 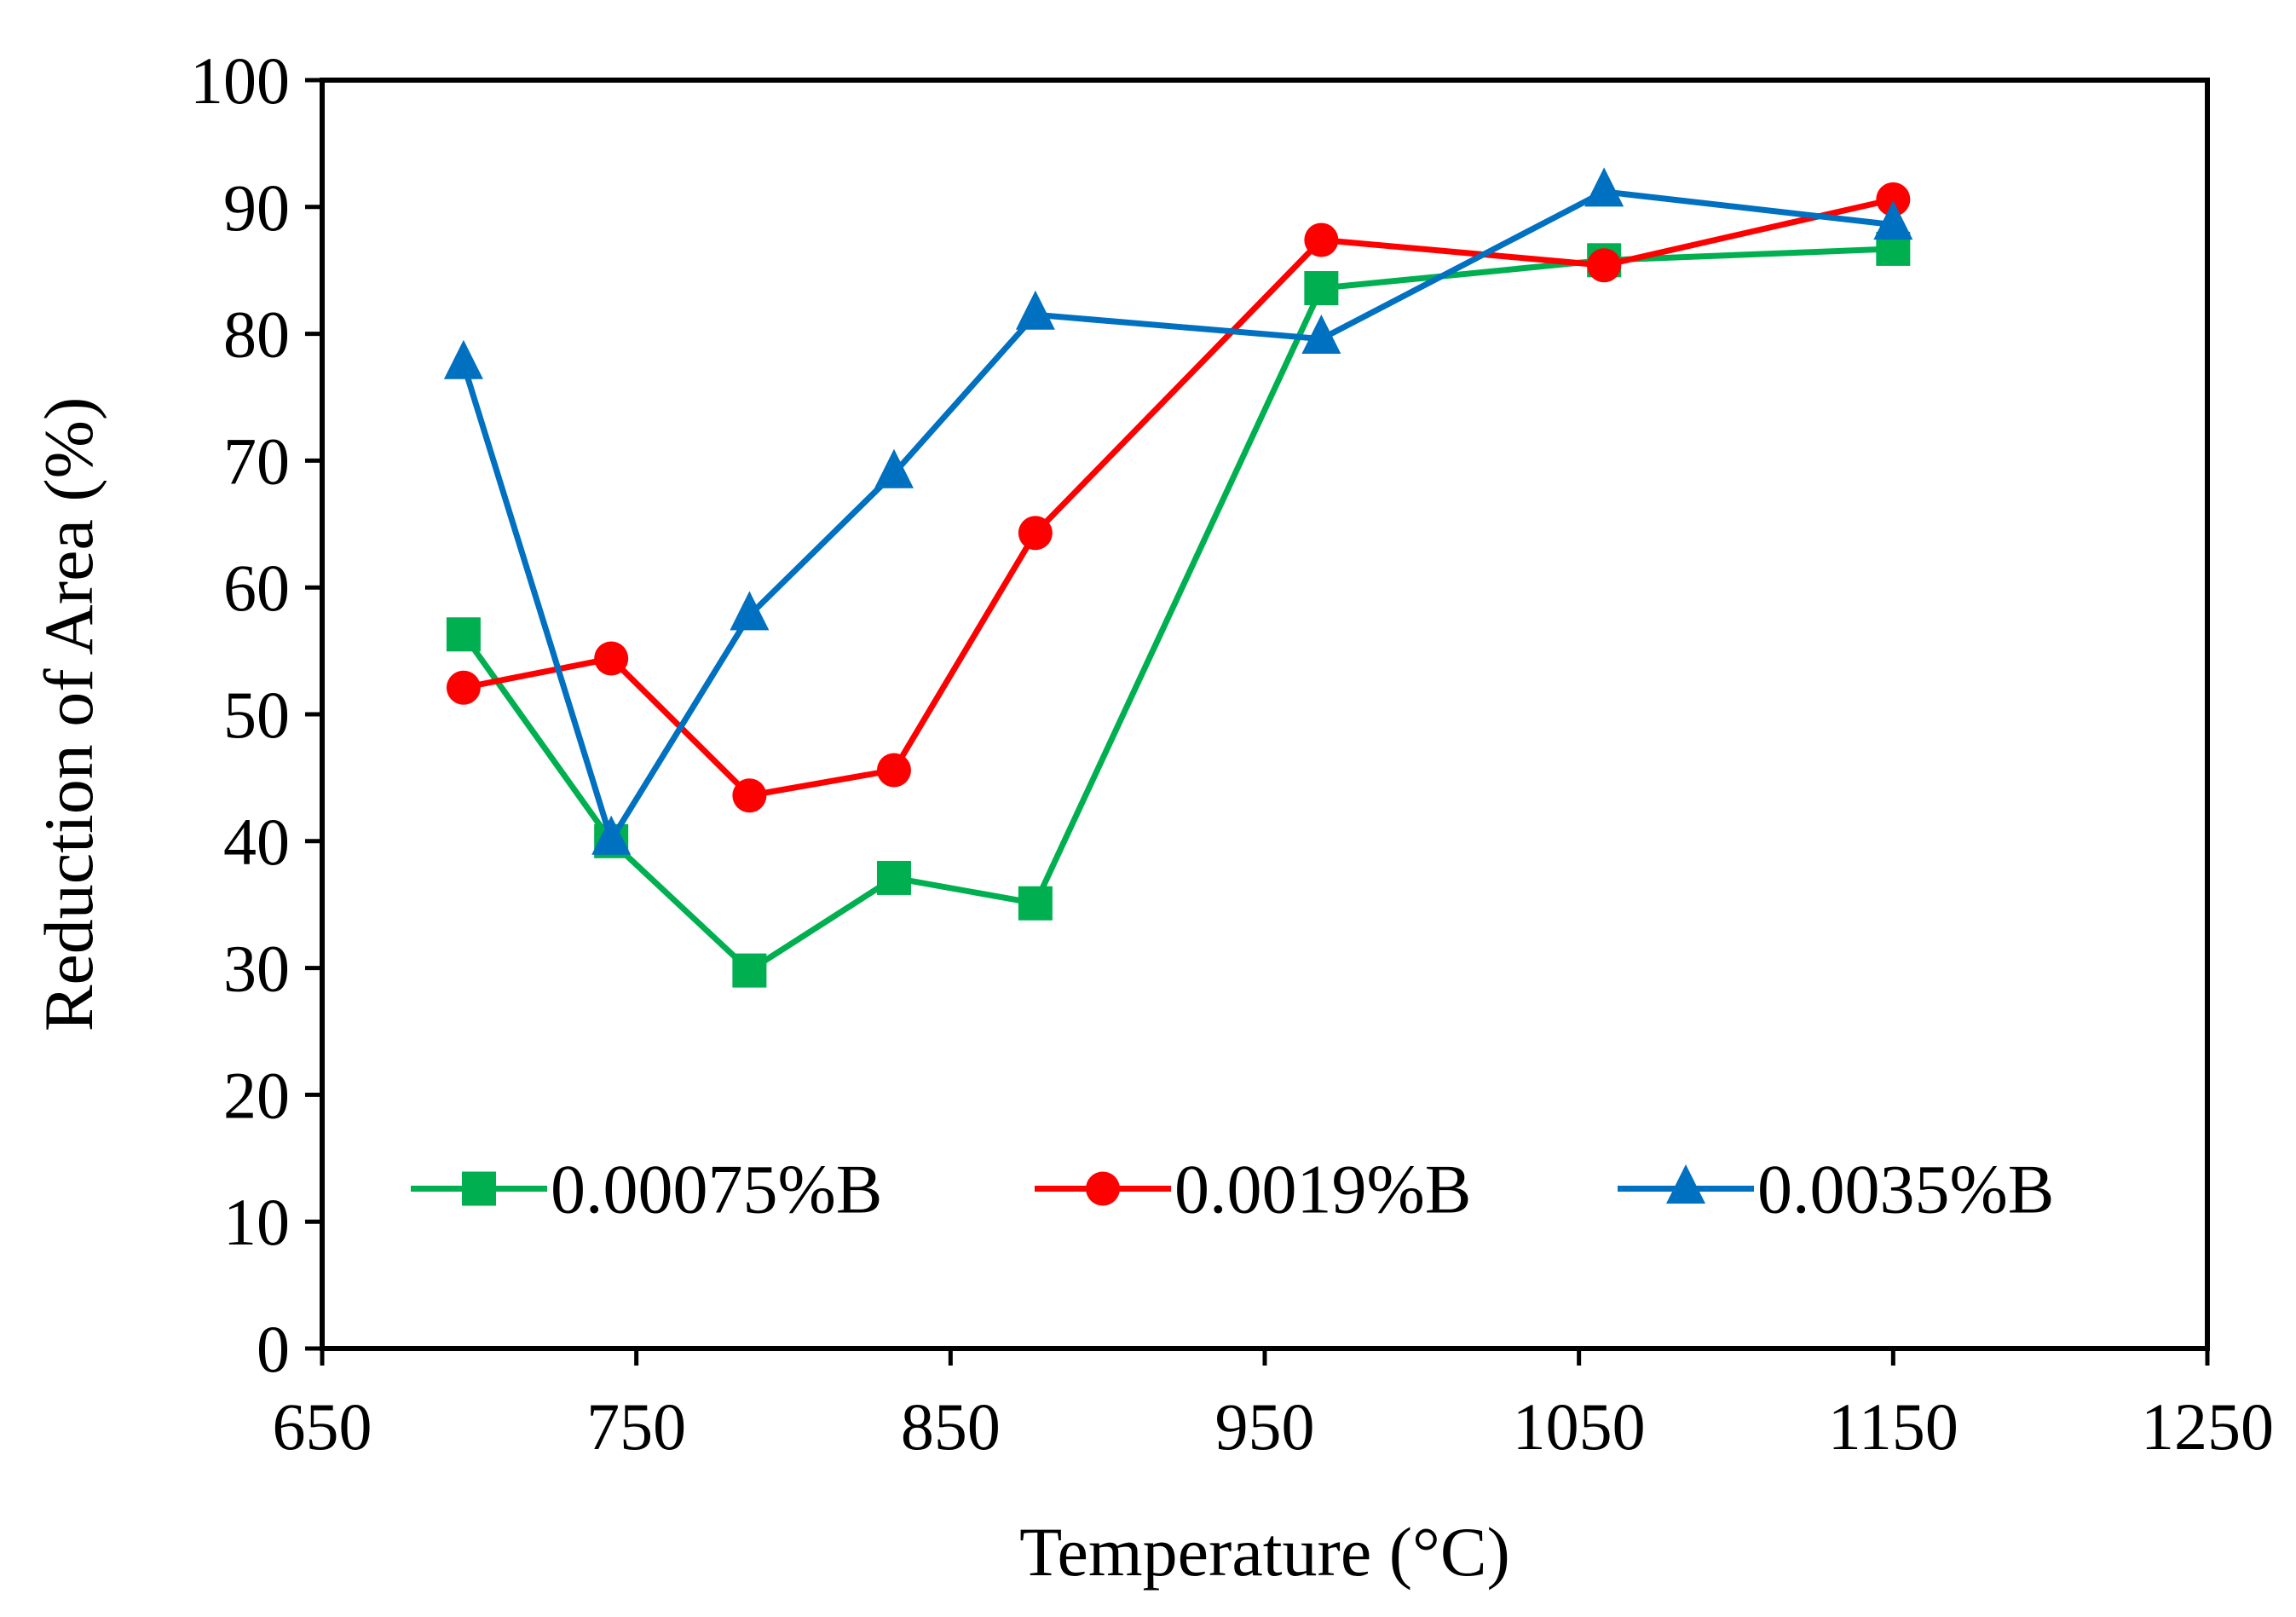 What do you see at coordinates (68, 714) in the screenshot?
I see `y-axis-title: Reduction of Area (%)` at bounding box center [68, 714].